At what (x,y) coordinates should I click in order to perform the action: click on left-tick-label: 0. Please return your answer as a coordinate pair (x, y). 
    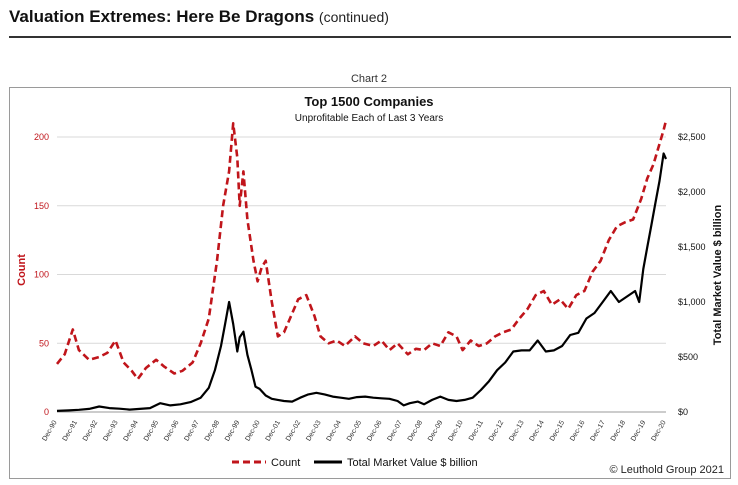
    Looking at the image, I should click on (46, 412).